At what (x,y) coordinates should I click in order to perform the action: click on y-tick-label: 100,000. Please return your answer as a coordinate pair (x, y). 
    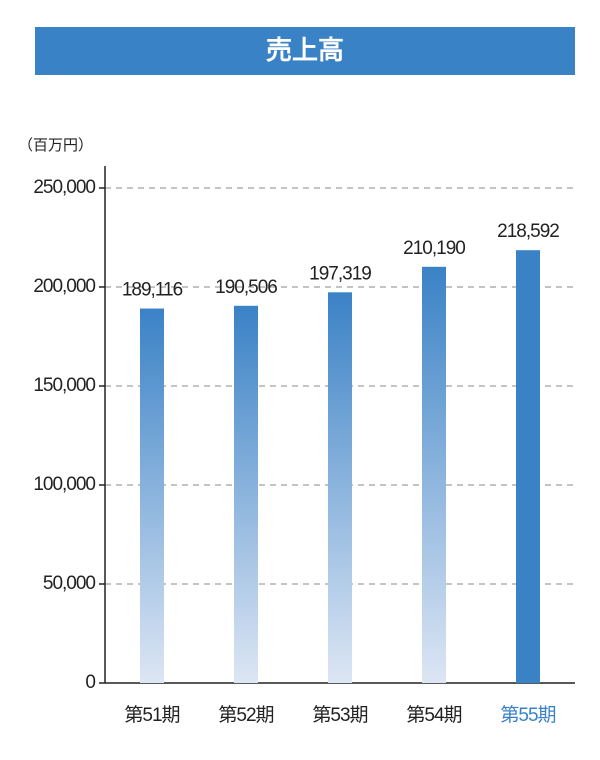
    Looking at the image, I should click on (64, 484).